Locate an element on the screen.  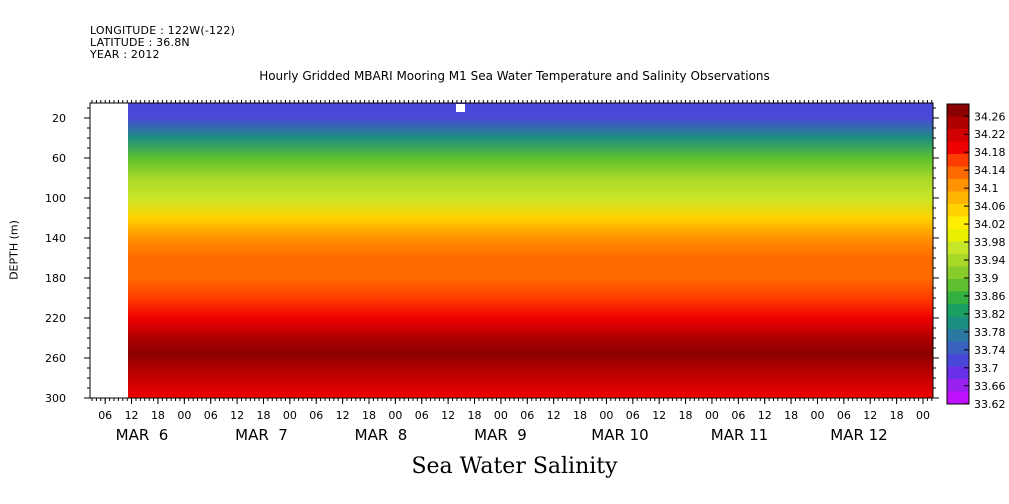
colorbar-label: 34.06 is located at coordinates (990, 206).